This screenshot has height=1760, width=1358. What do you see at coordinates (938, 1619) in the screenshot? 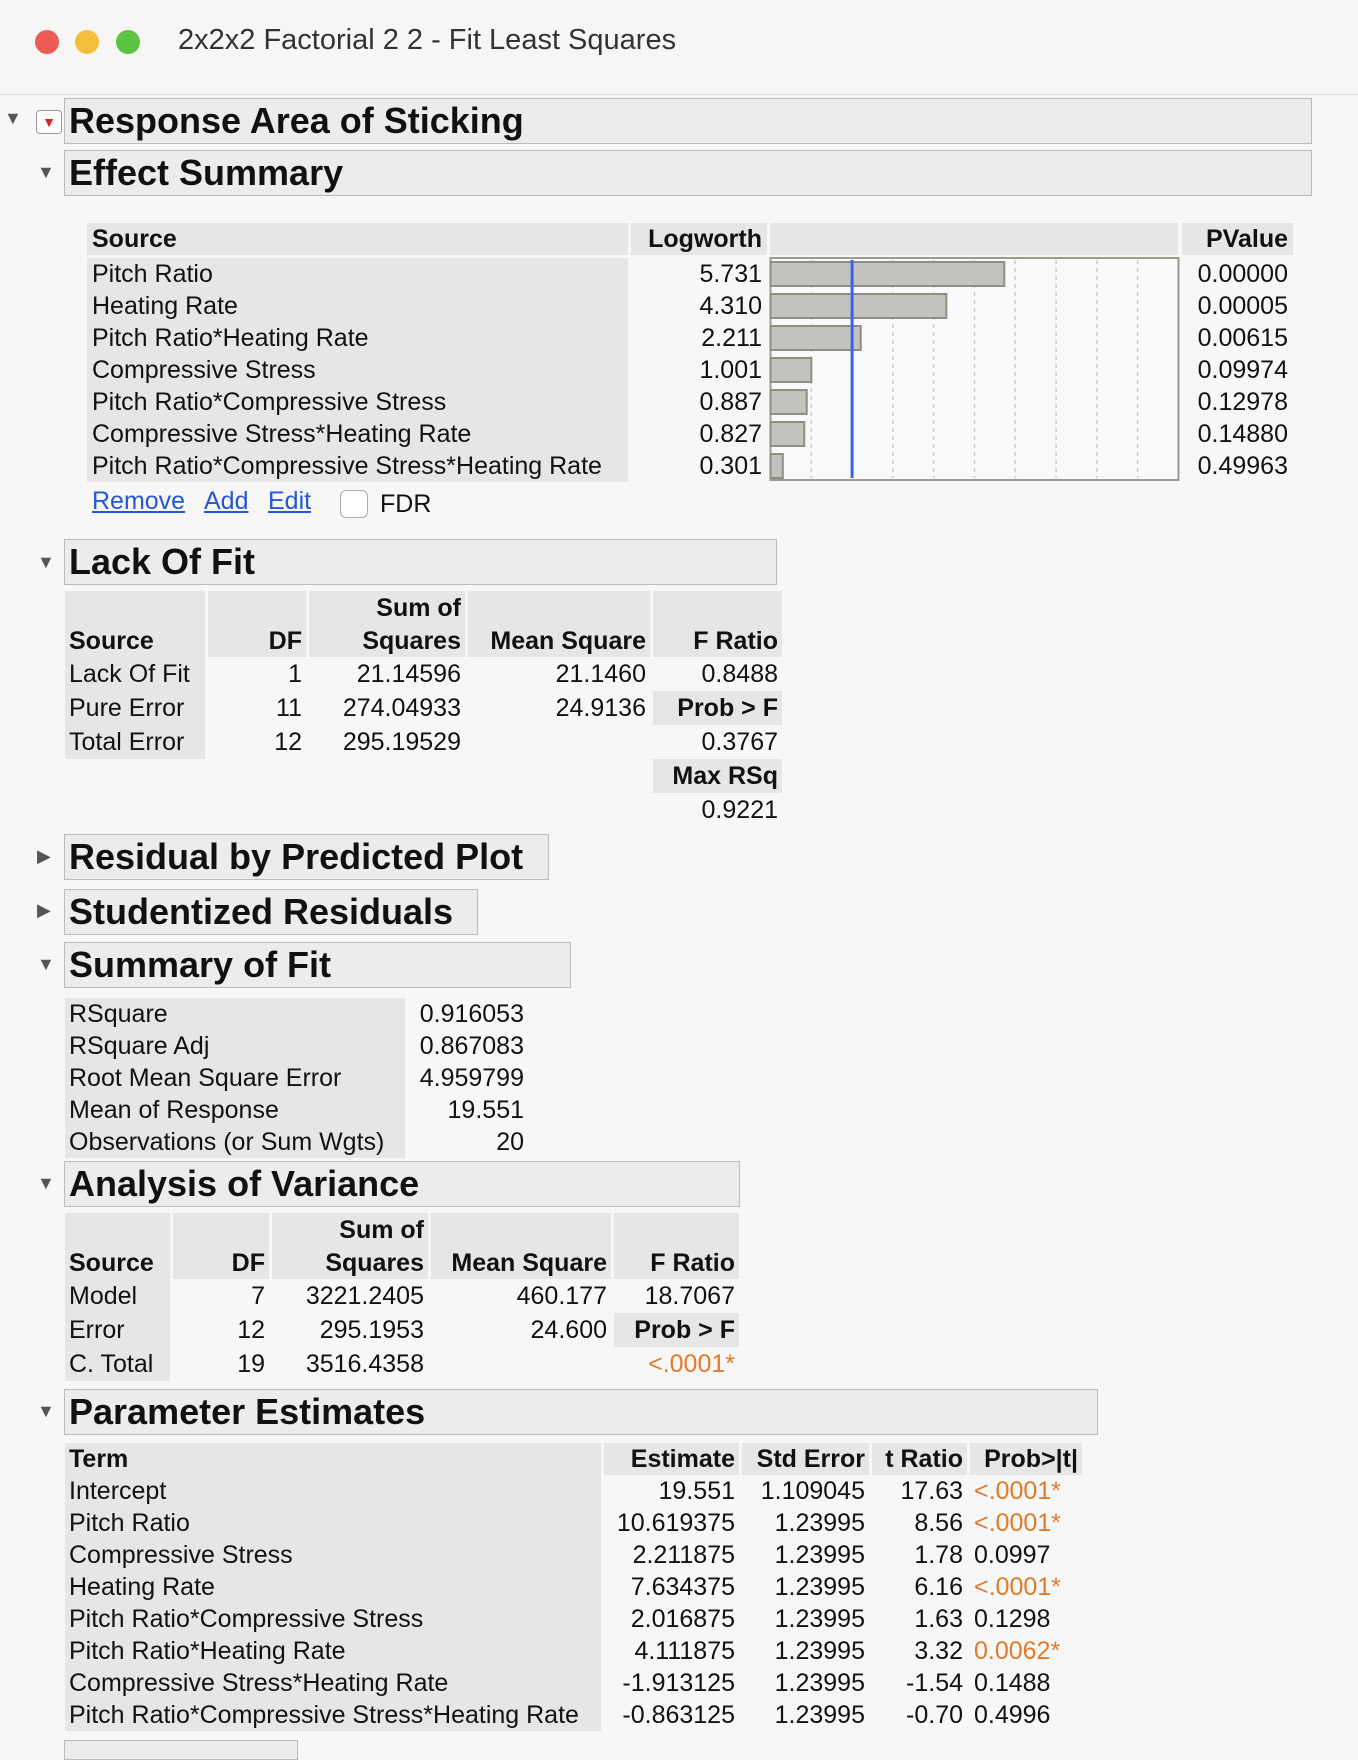
I see `t-ratio: 1.63` at bounding box center [938, 1619].